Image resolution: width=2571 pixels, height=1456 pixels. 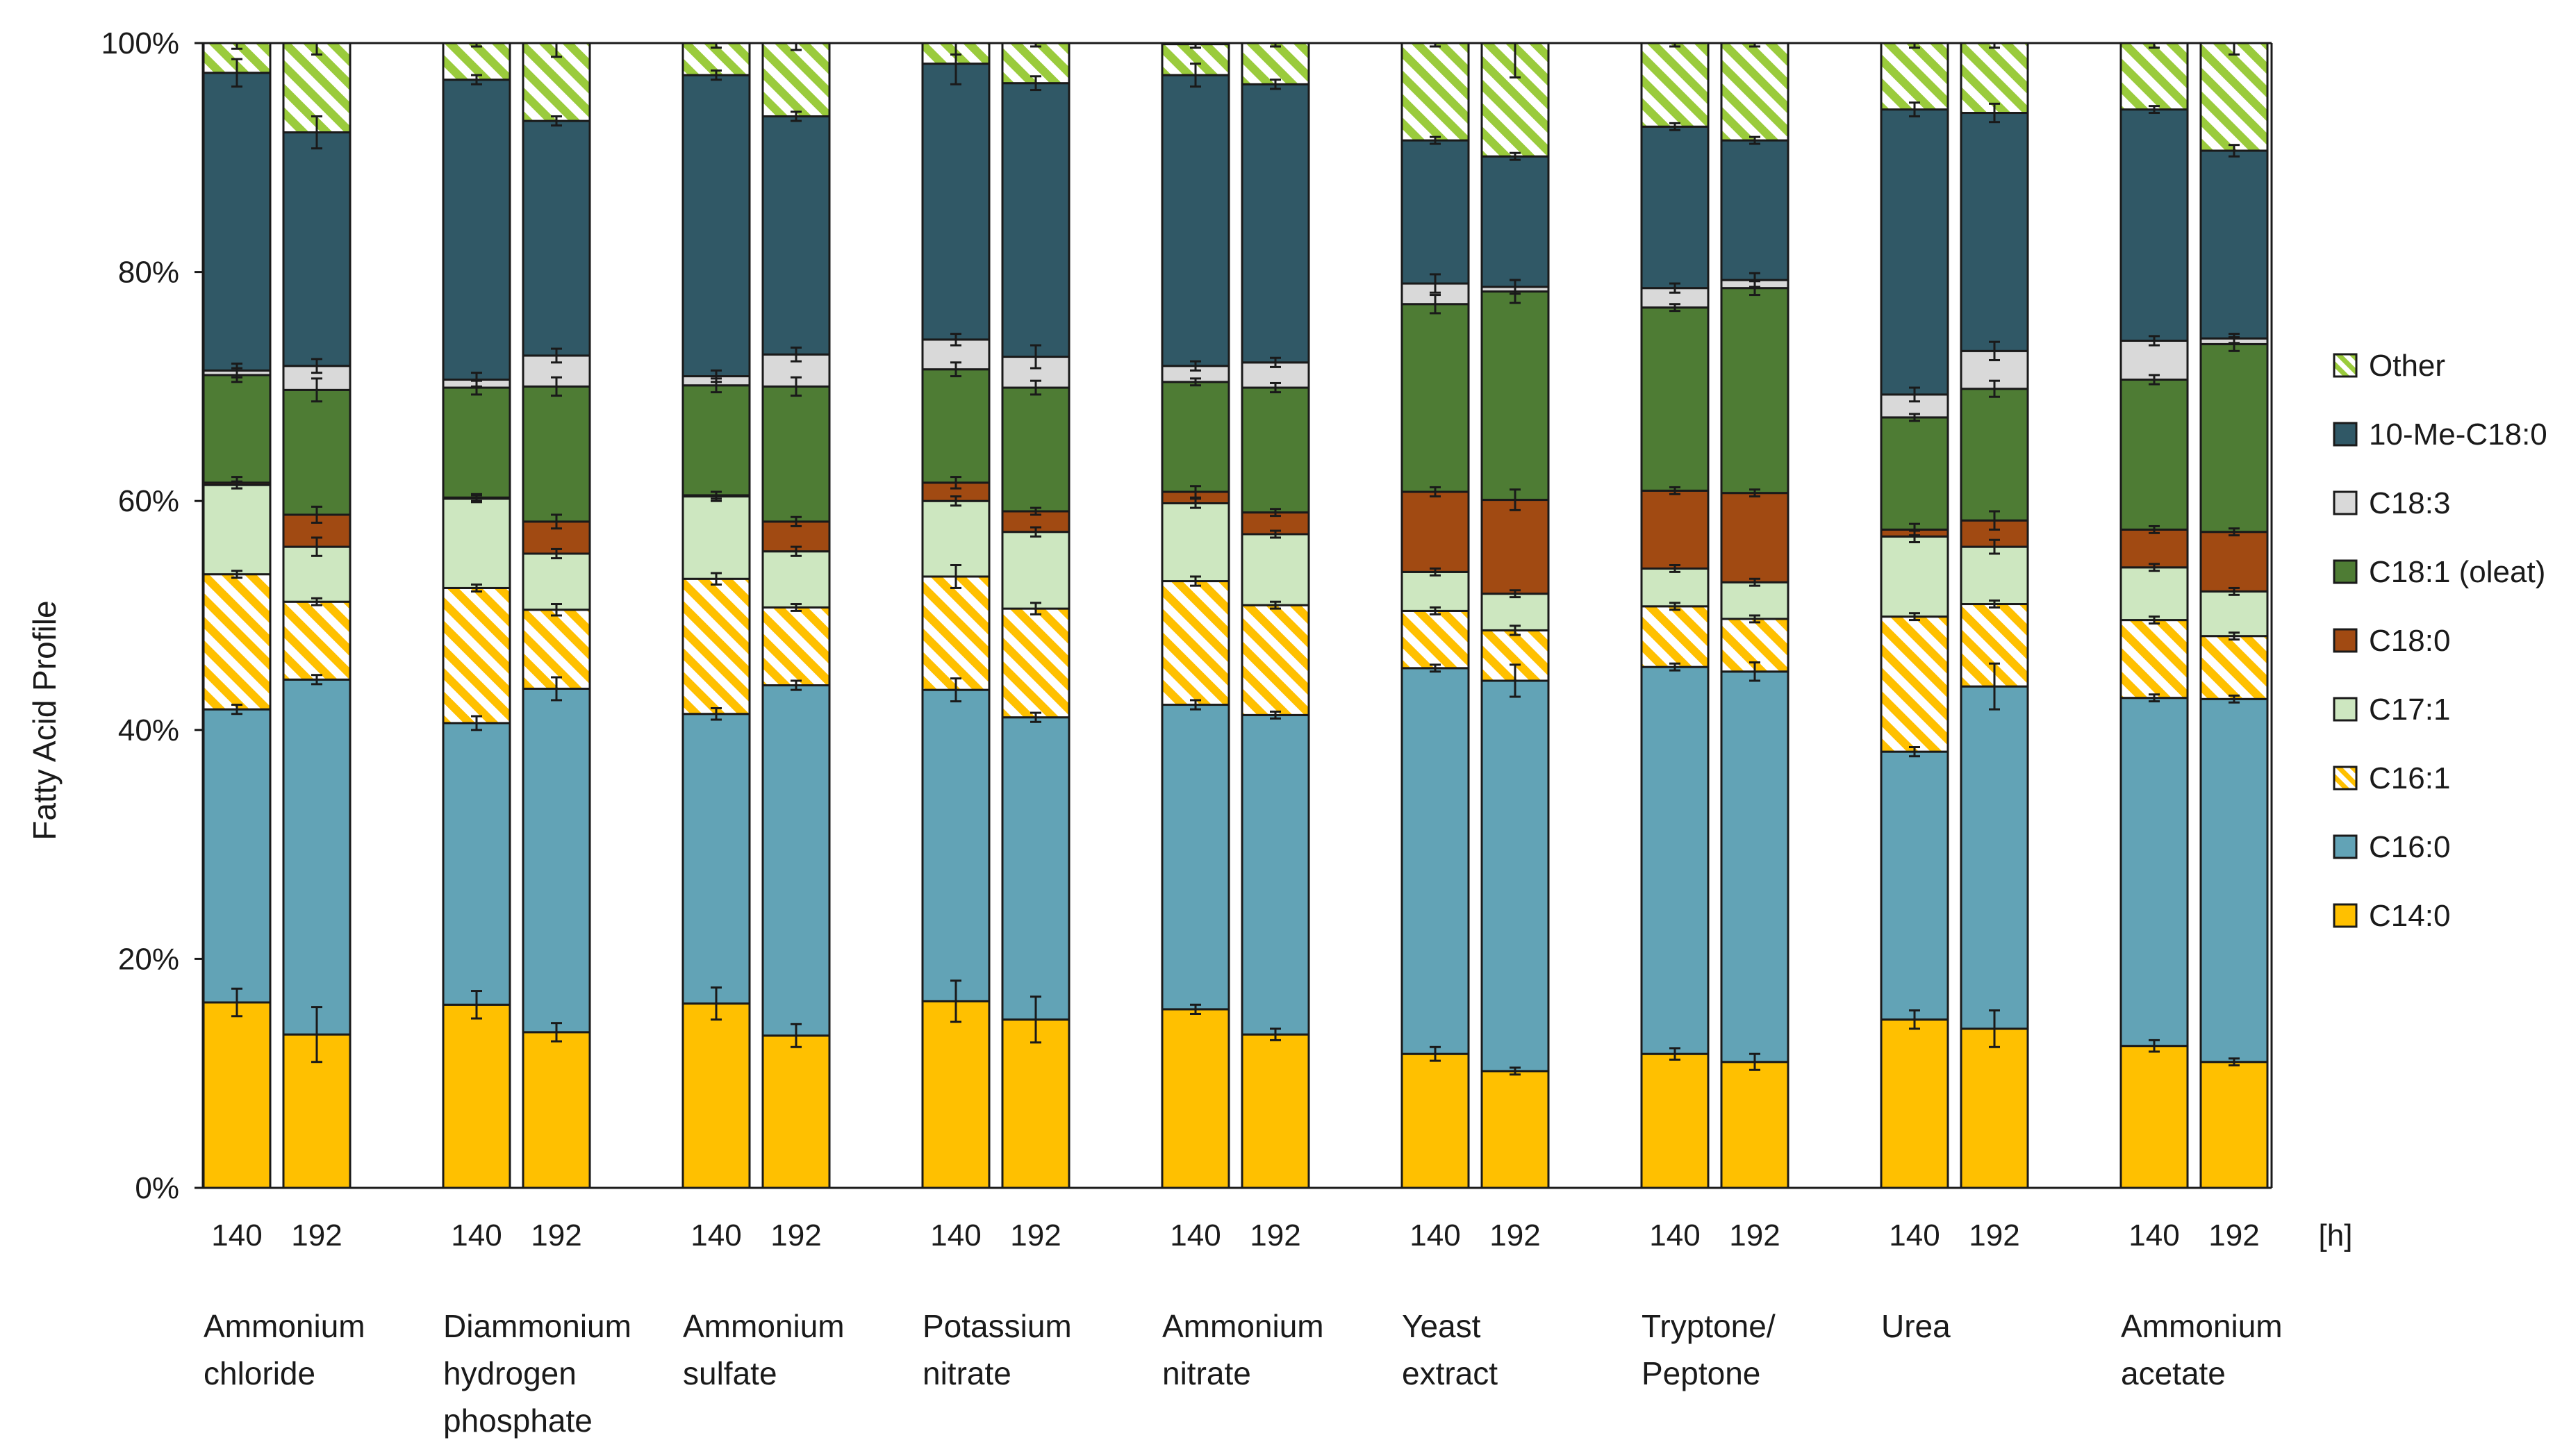 What do you see at coordinates (148, 730) in the screenshot?
I see `y-tick-label: 40%` at bounding box center [148, 730].